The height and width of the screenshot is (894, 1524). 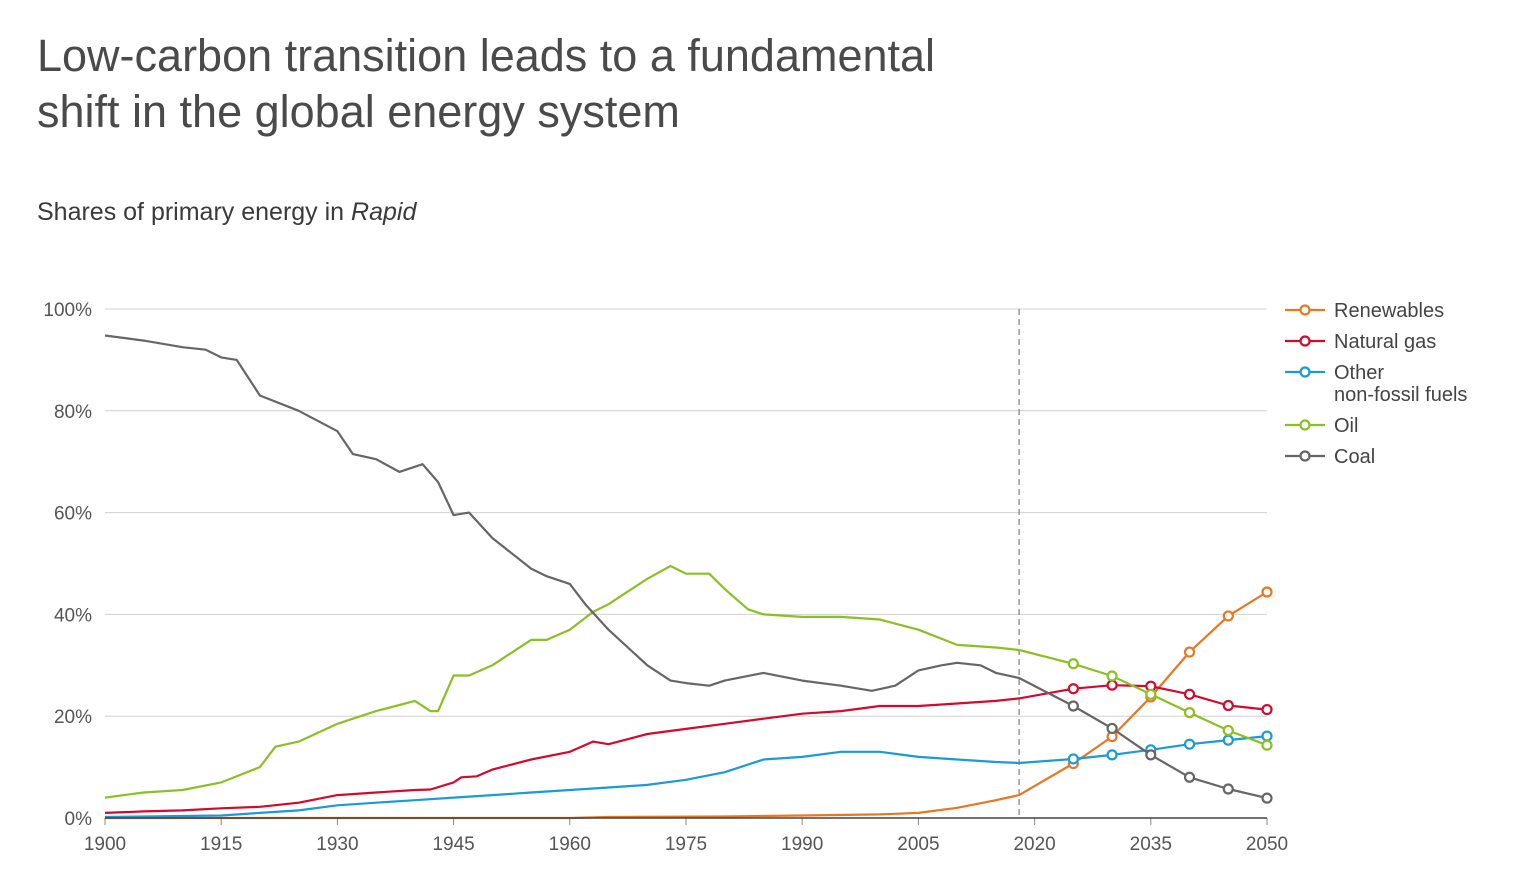 I want to click on legend-item-renewables: Renewables, so click(x=1364, y=311).